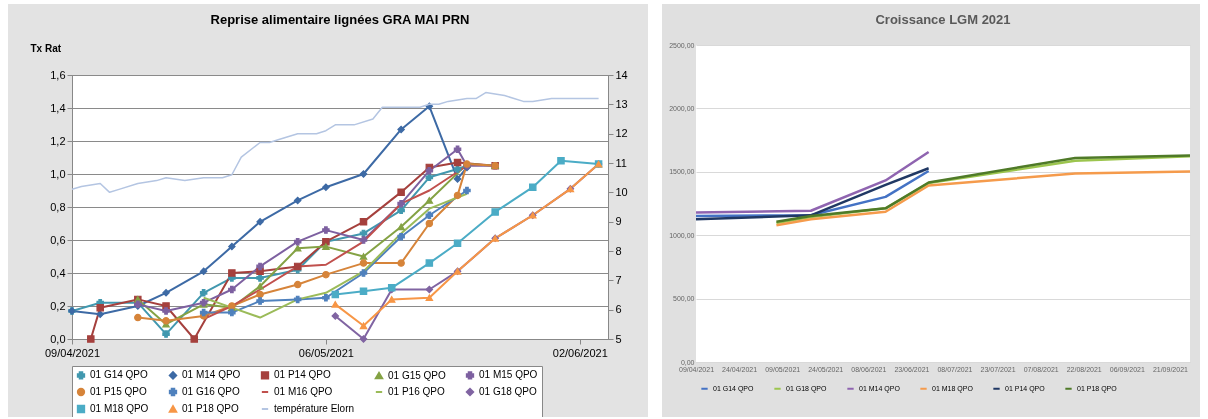  Describe the element at coordinates (618, 221) in the screenshot. I see `y2-tick-label: 9` at that location.